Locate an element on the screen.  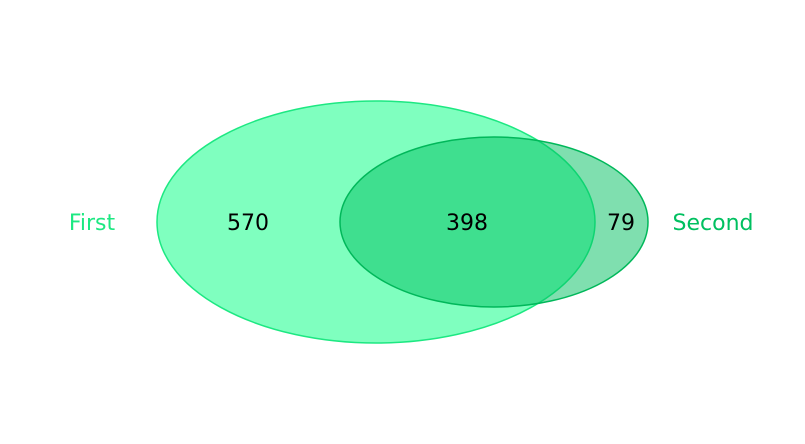
set-first-label: First is located at coordinates (92, 223).